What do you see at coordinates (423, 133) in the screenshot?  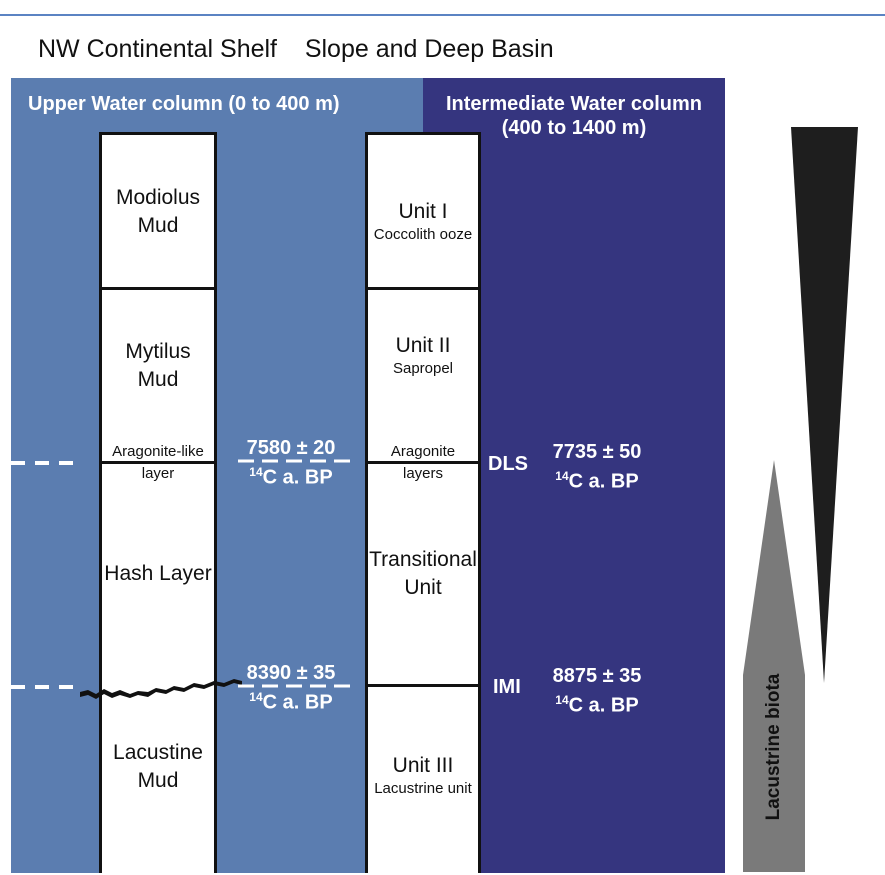 I see `basin-top-line` at bounding box center [423, 133].